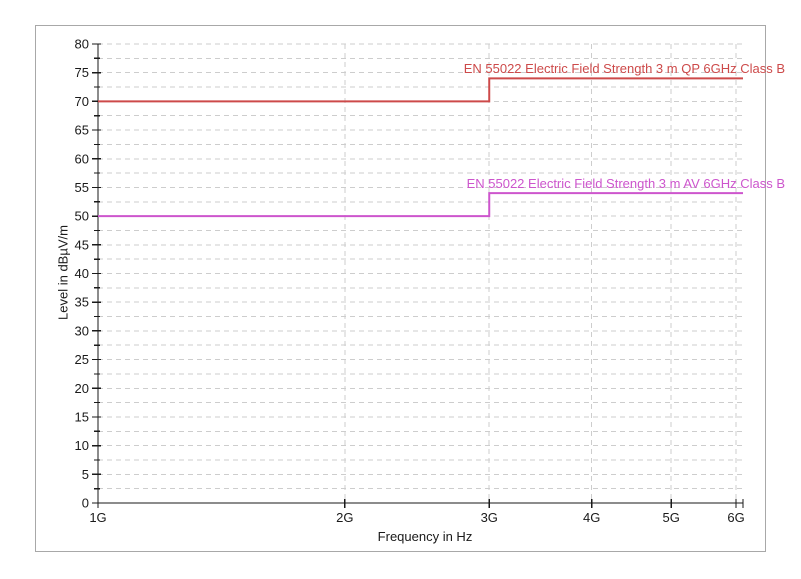  Describe the element at coordinates (82, 187) in the screenshot. I see `y-tick-label: 55` at that location.